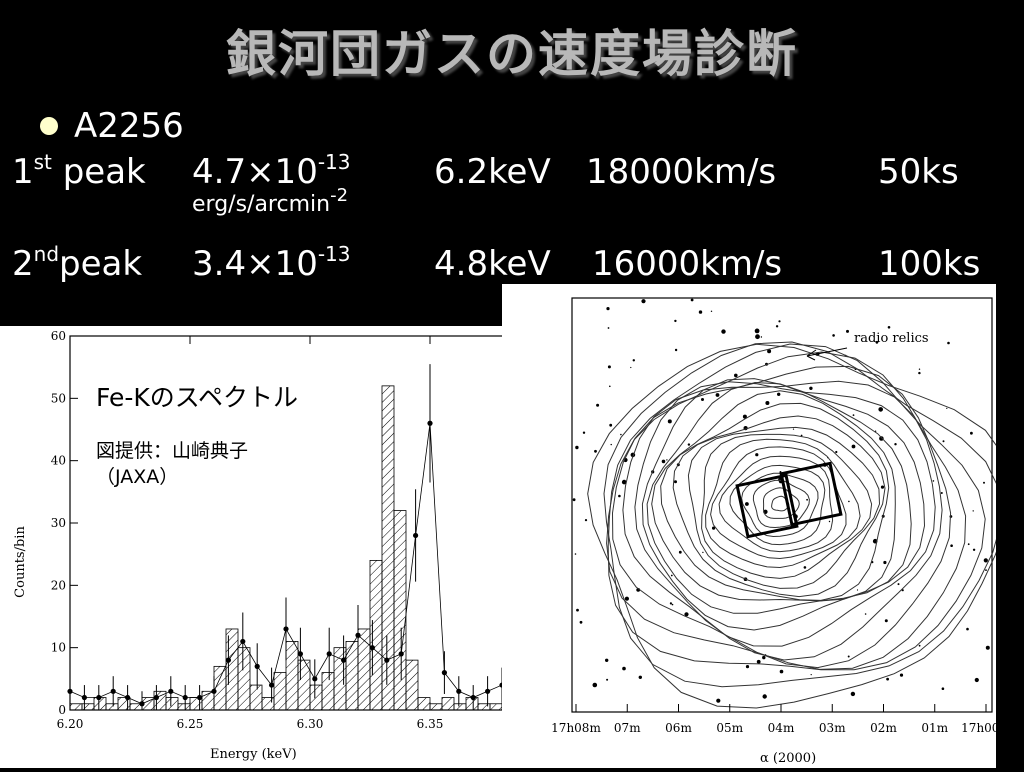 This screenshot has height=772, width=1024. Describe the element at coordinates (58, 523) in the screenshot. I see `y-tick-label: 30` at that location.